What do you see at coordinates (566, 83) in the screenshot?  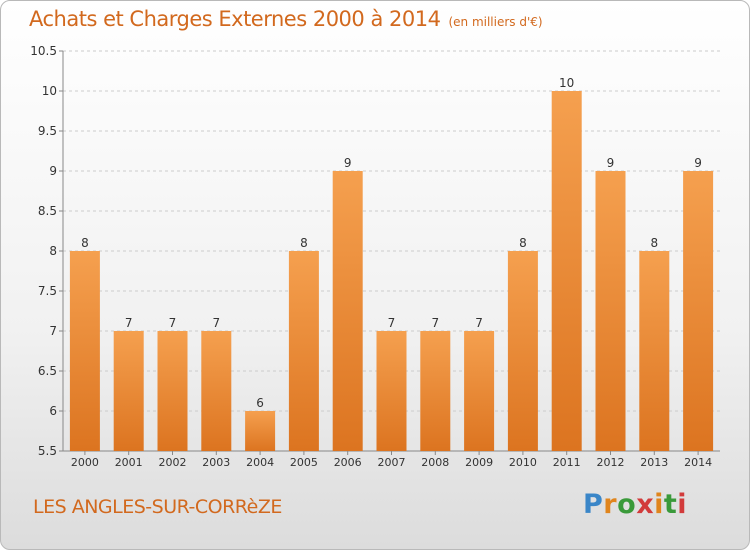 I see `data-label: 10` at bounding box center [566, 83].